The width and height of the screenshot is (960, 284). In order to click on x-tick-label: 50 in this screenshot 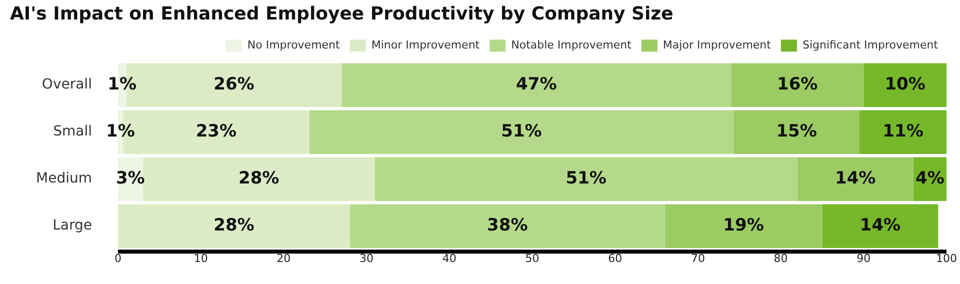, I will do `click(532, 259)`.